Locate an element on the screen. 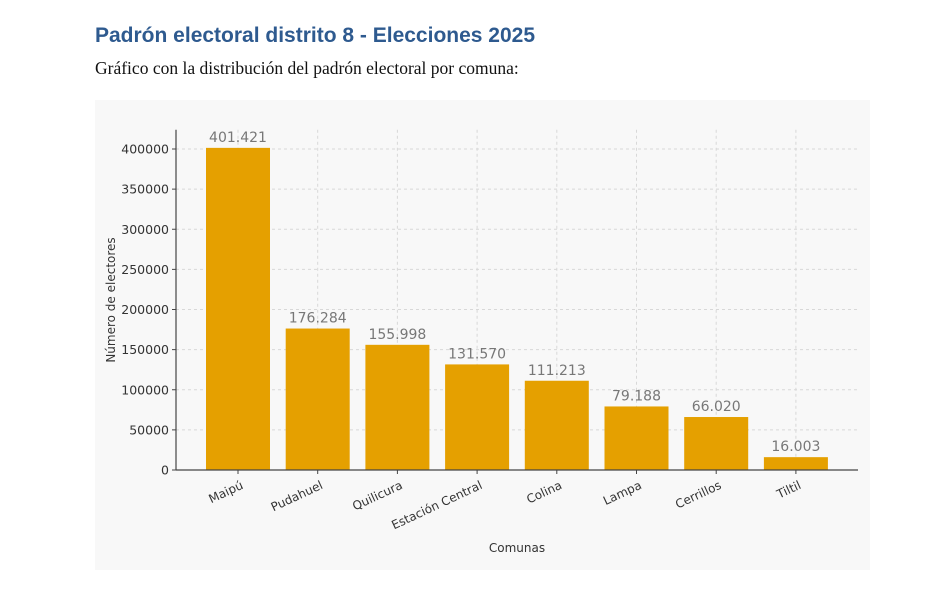 The image size is (943, 612). y-tick-label: 100000 is located at coordinates (145, 389).